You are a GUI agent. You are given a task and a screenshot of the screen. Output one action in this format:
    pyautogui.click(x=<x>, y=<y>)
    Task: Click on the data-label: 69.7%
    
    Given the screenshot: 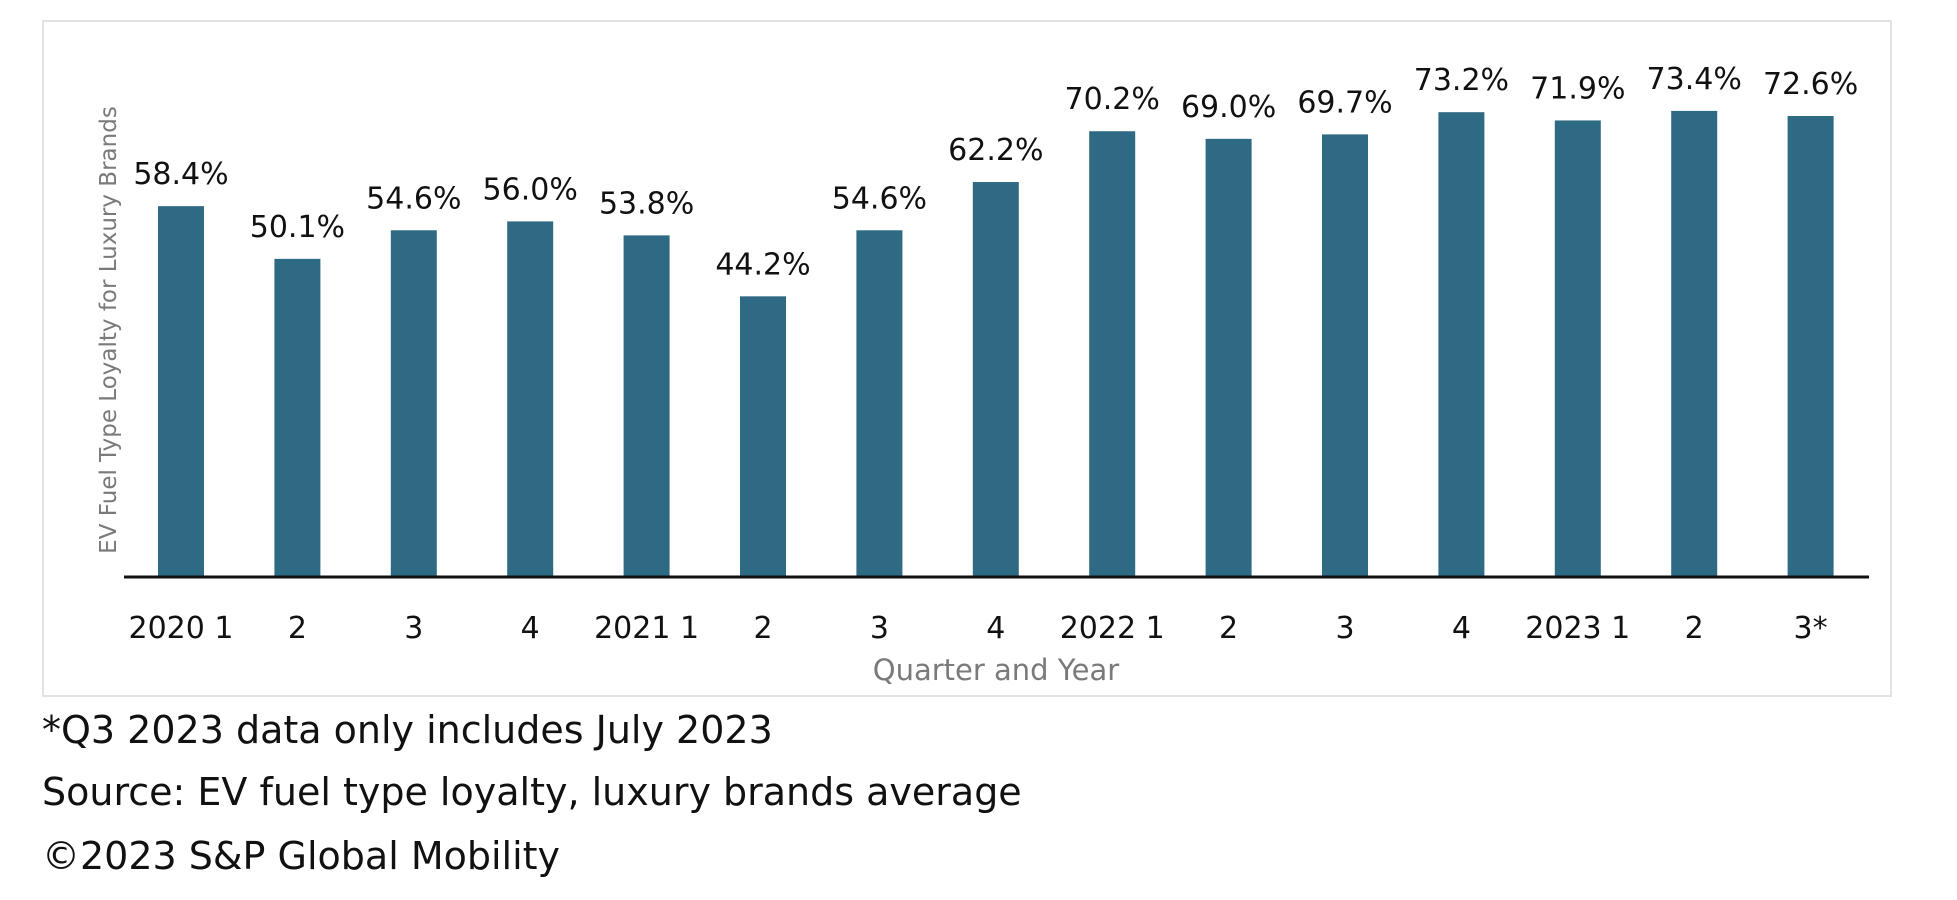 What is the action you would take?
    pyautogui.click(x=1344, y=102)
    